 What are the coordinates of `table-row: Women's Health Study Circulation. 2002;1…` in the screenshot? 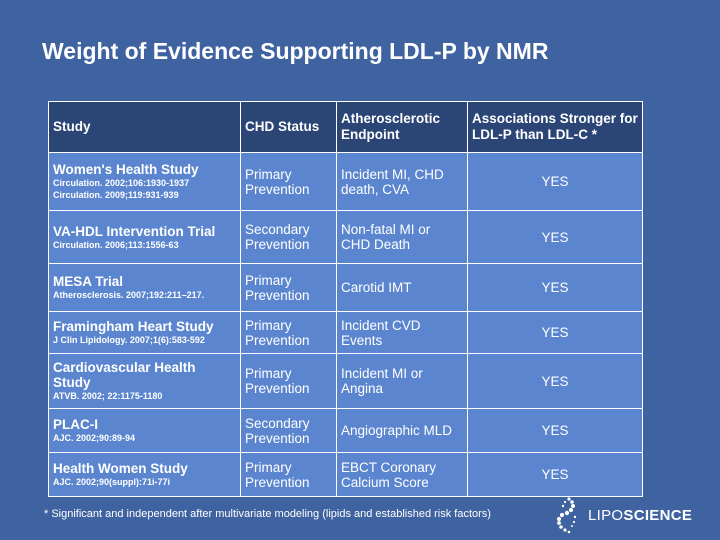 It's located at (345, 181).